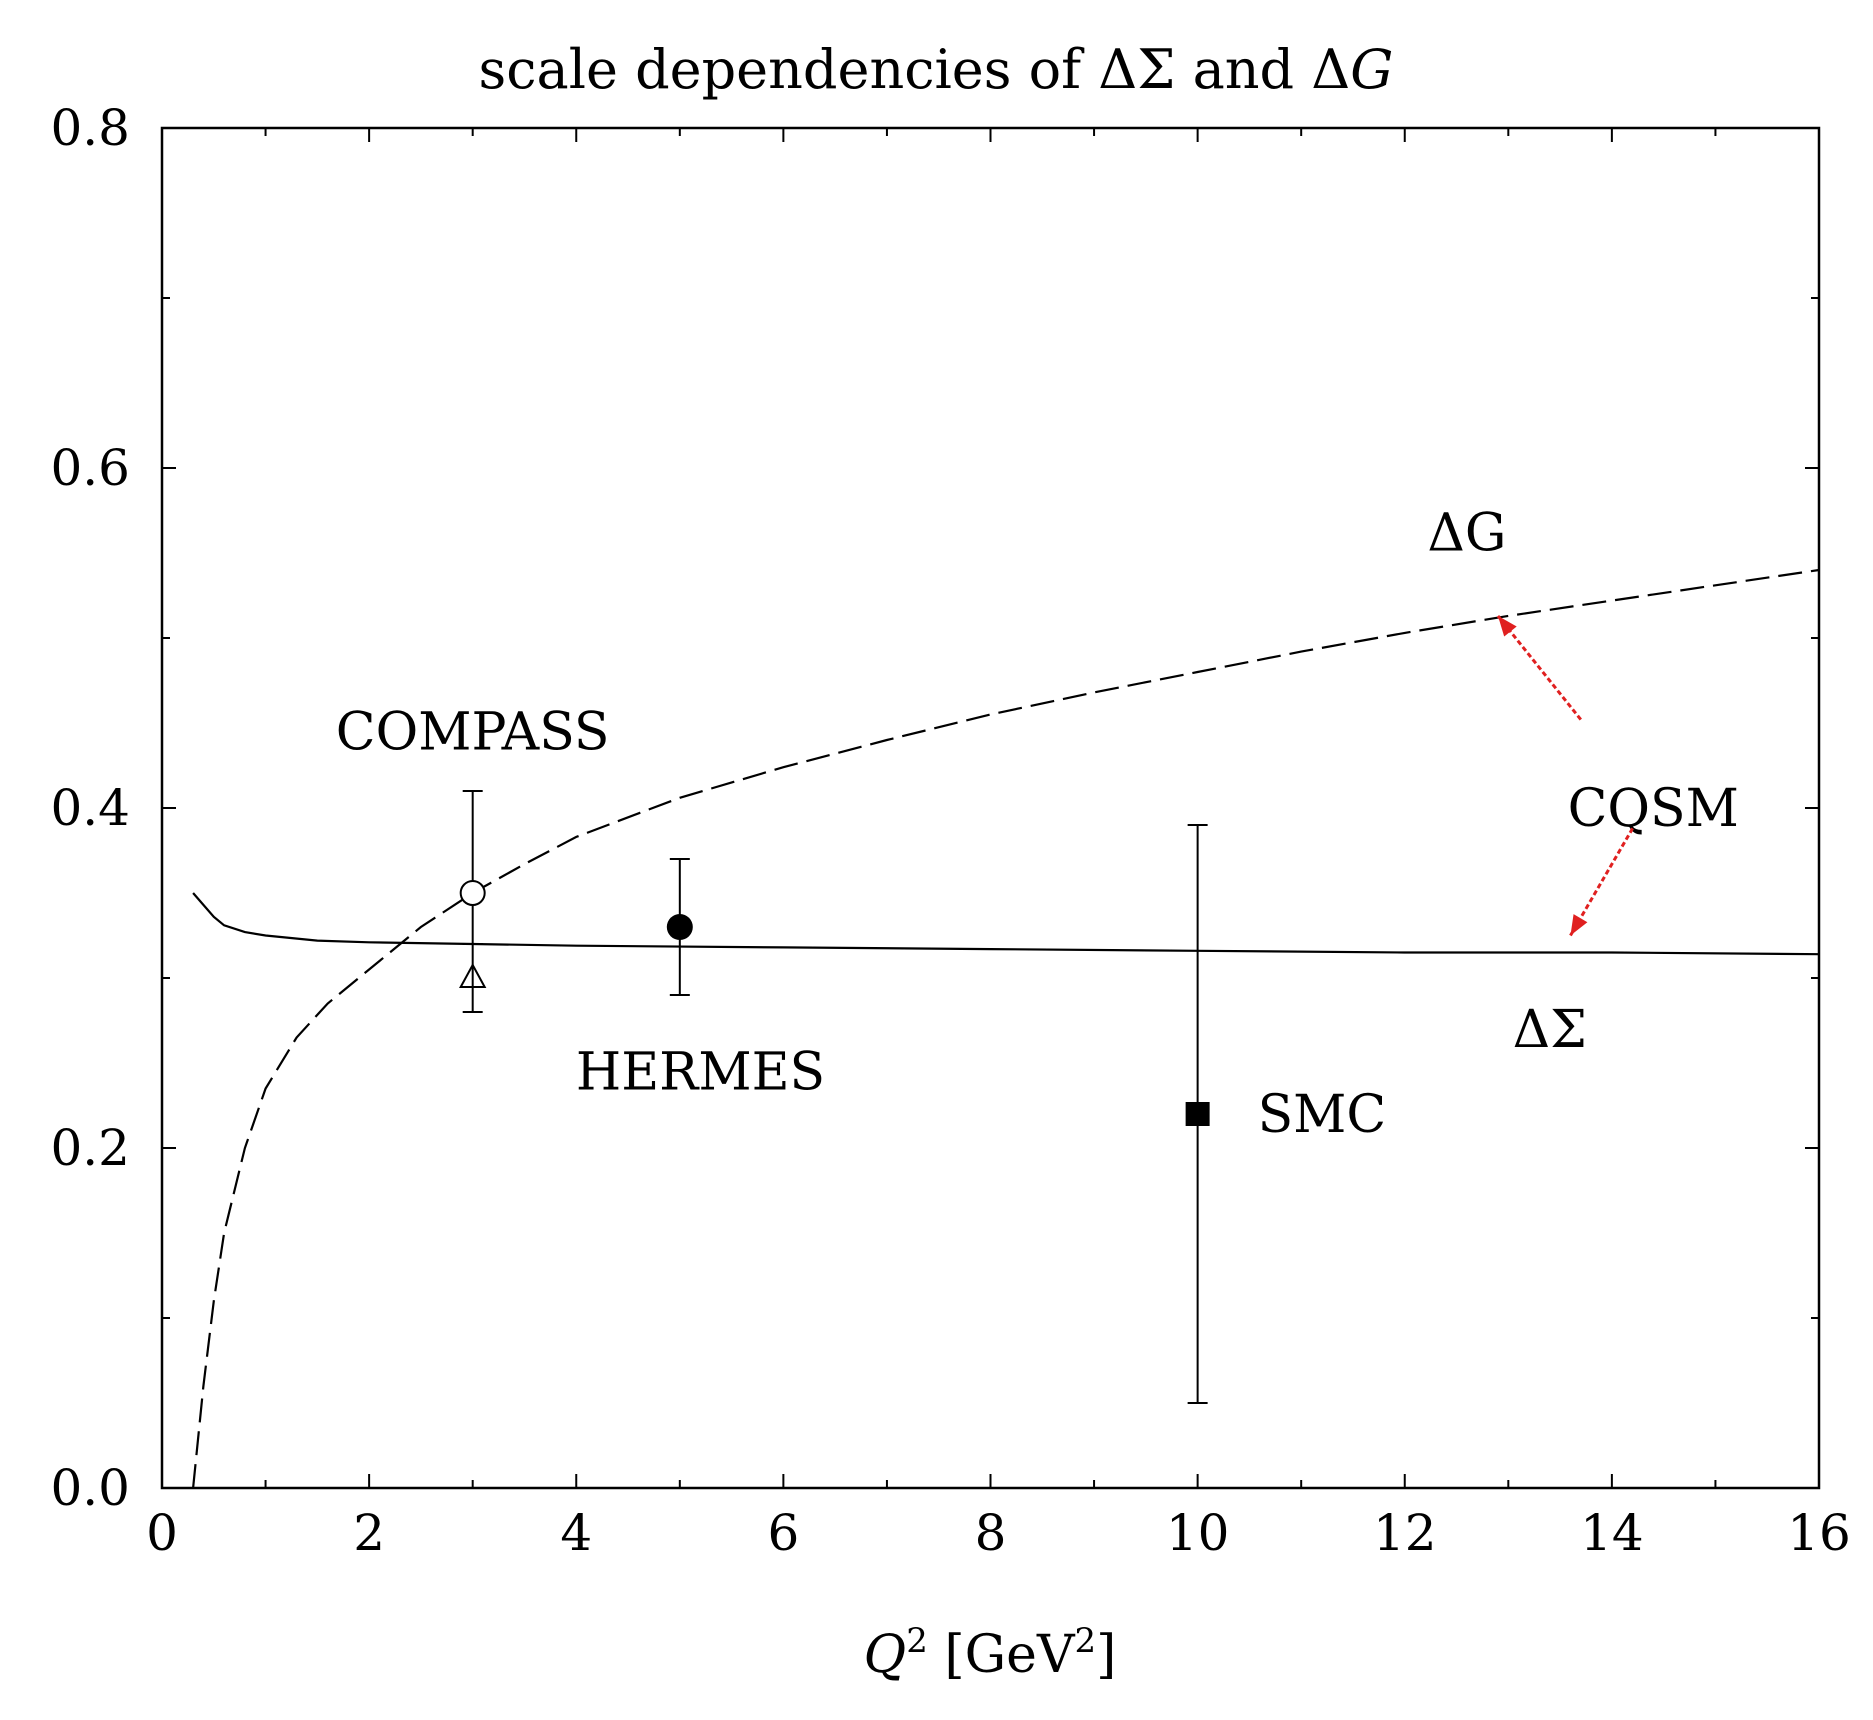  Describe the element at coordinates (1405, 1533) in the screenshot. I see `x-tick-label: 12` at that location.